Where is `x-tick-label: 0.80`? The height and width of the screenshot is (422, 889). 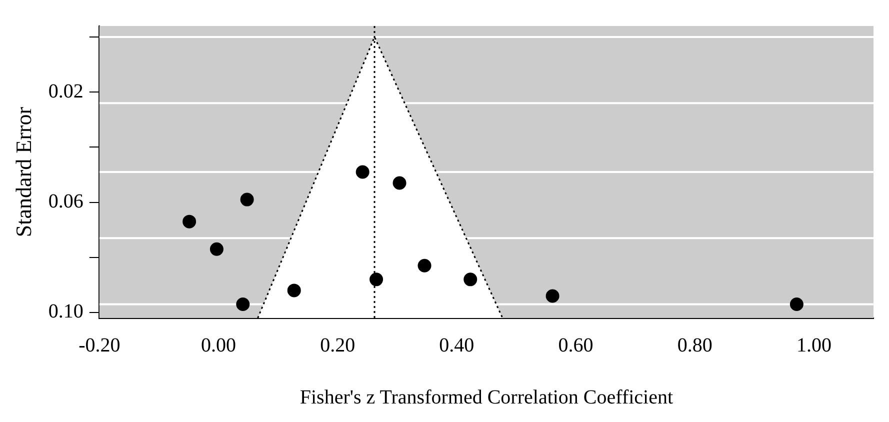 x-tick-label: 0.80 is located at coordinates (694, 345).